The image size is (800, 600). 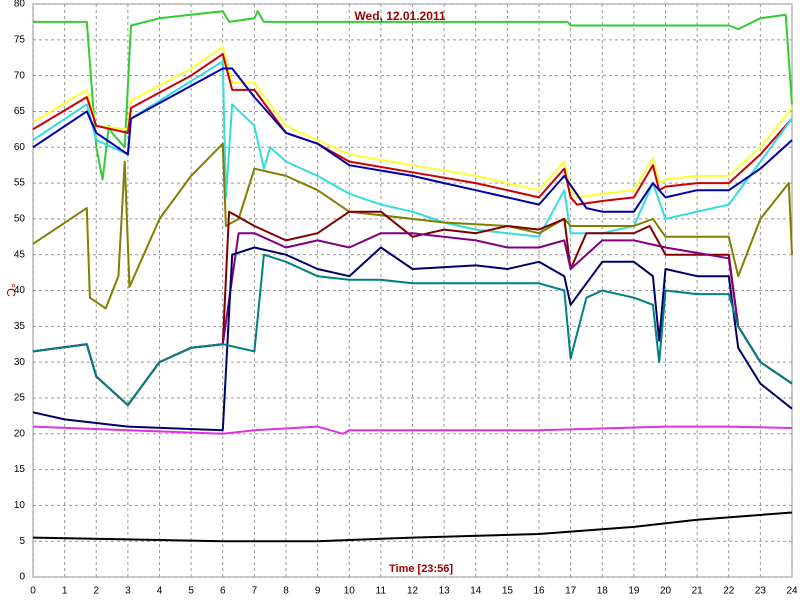 I want to click on y-tick-label: 20, so click(x=20, y=433).